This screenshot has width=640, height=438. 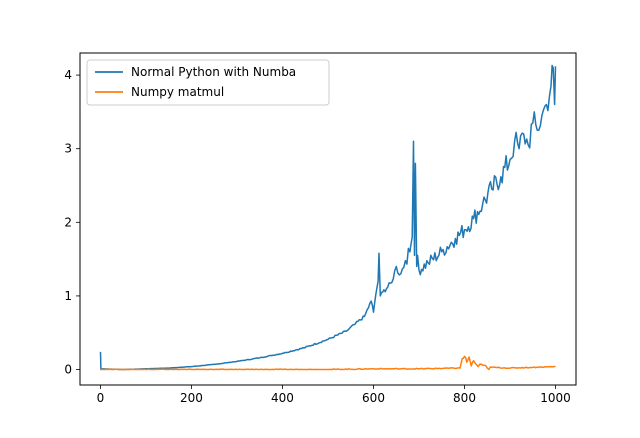 I want to click on legend-label-normal-python: Normal Python with Numba, so click(x=213, y=72).